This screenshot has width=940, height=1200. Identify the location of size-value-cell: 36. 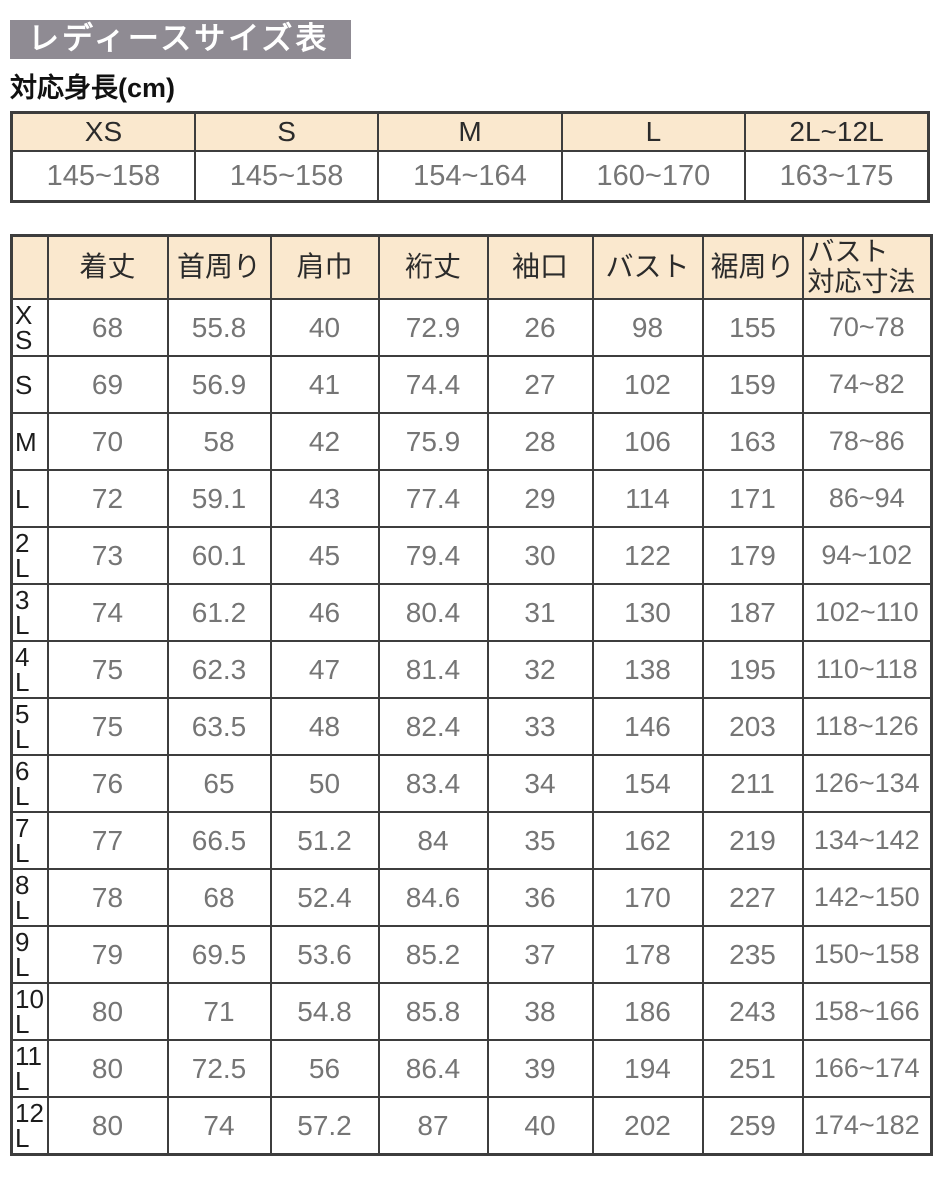
(540, 898).